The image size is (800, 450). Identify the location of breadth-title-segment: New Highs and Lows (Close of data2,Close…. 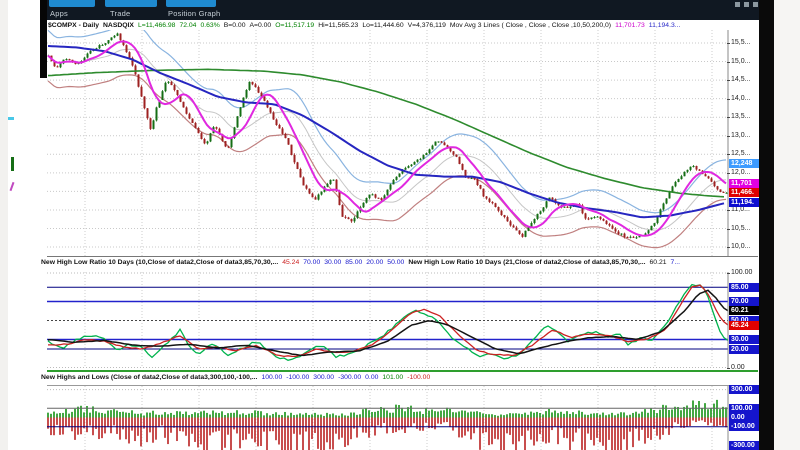
(149, 377).